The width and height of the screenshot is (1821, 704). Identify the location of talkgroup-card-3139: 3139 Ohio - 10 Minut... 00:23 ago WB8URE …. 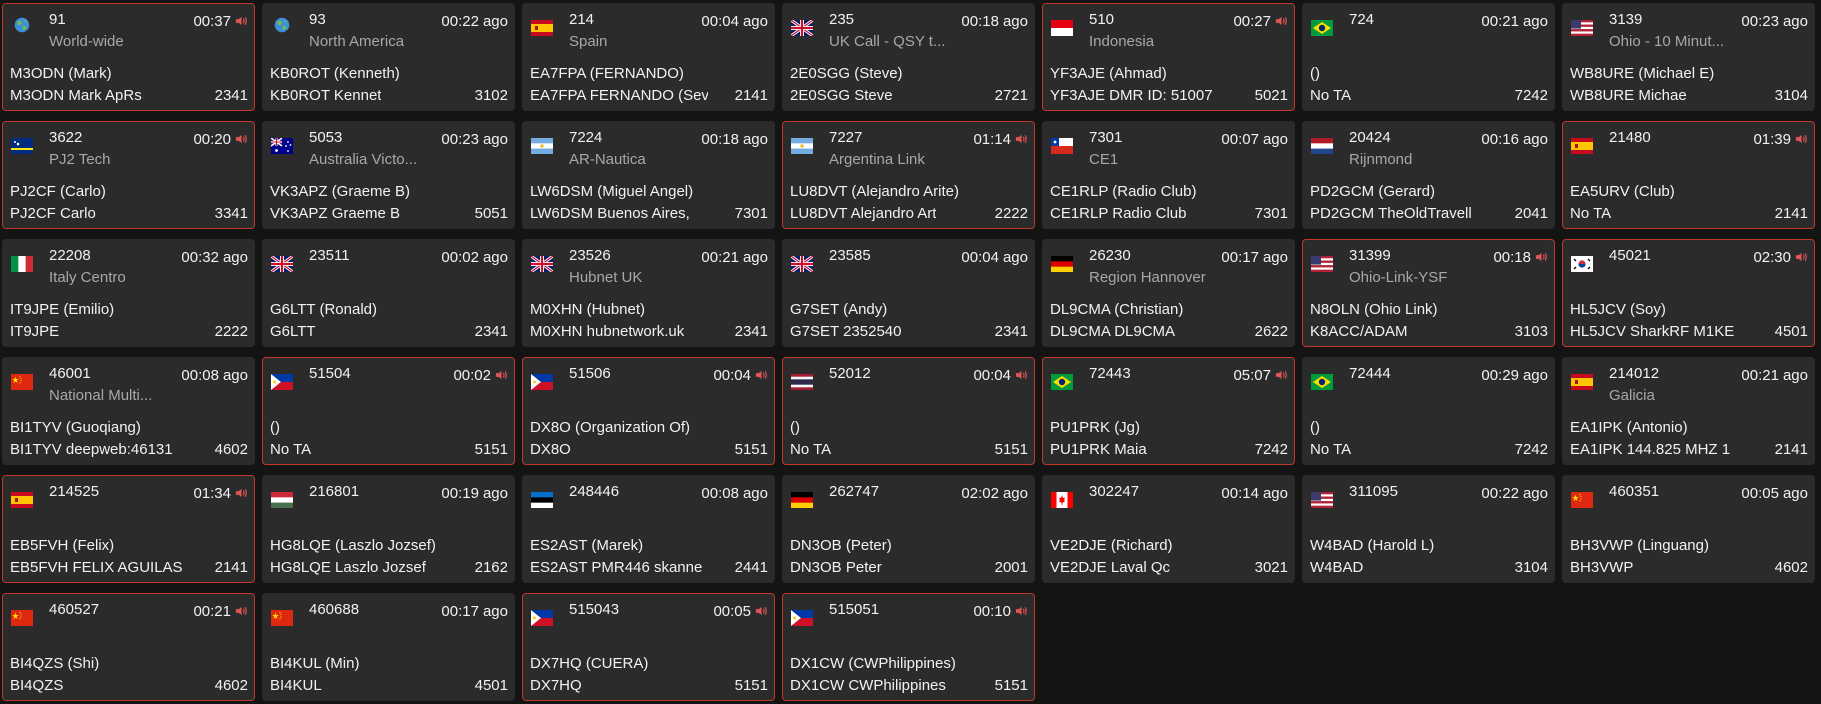
(1688, 57).